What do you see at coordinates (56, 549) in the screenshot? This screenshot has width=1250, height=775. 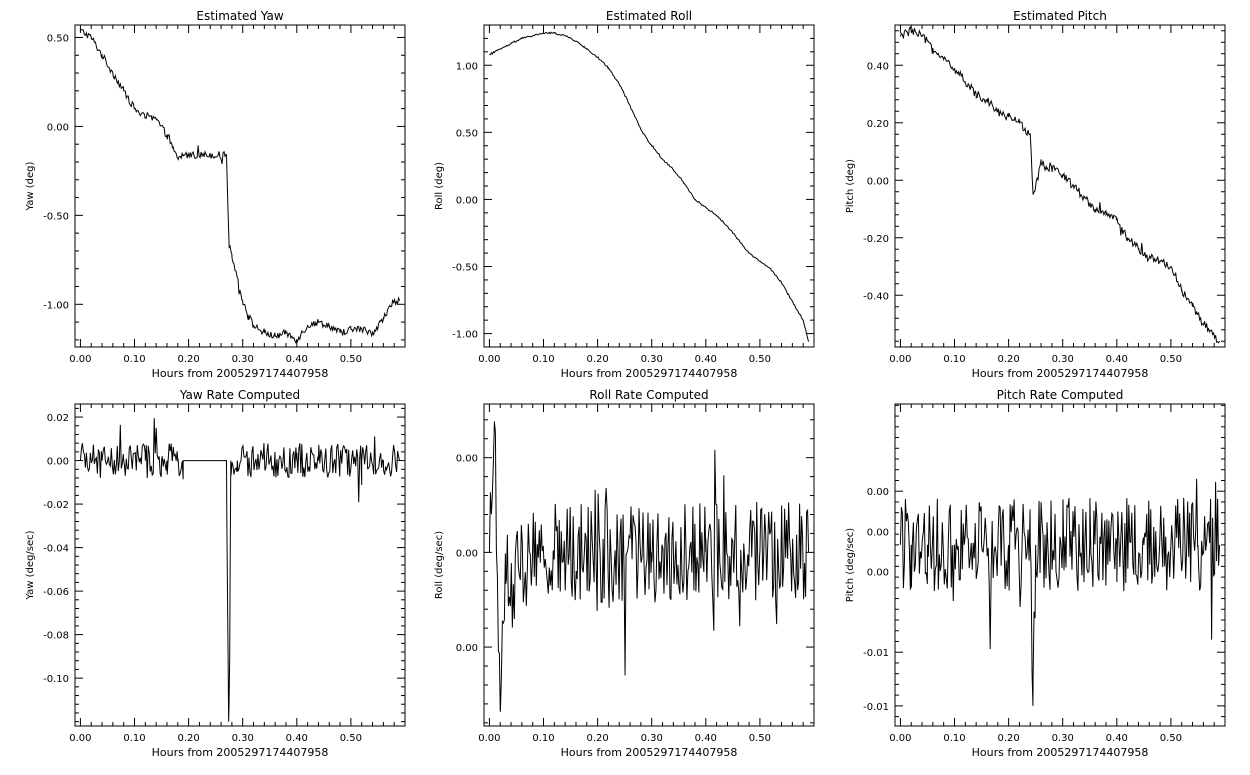 I see `y-tick-label: -0.04` at bounding box center [56, 549].